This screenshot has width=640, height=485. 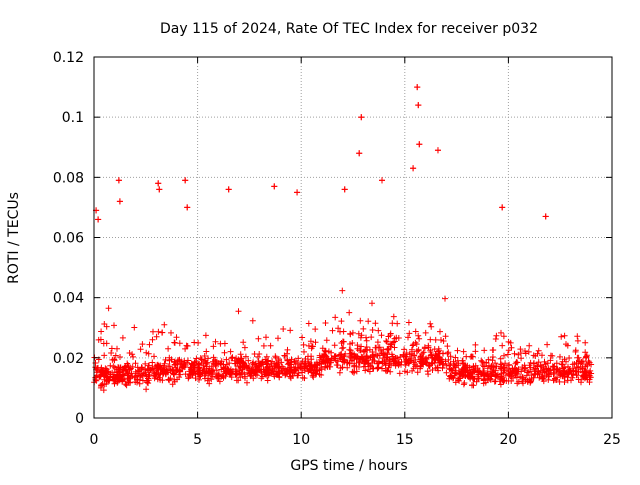 I want to click on y-tick-label: 0.04, so click(x=68, y=299).